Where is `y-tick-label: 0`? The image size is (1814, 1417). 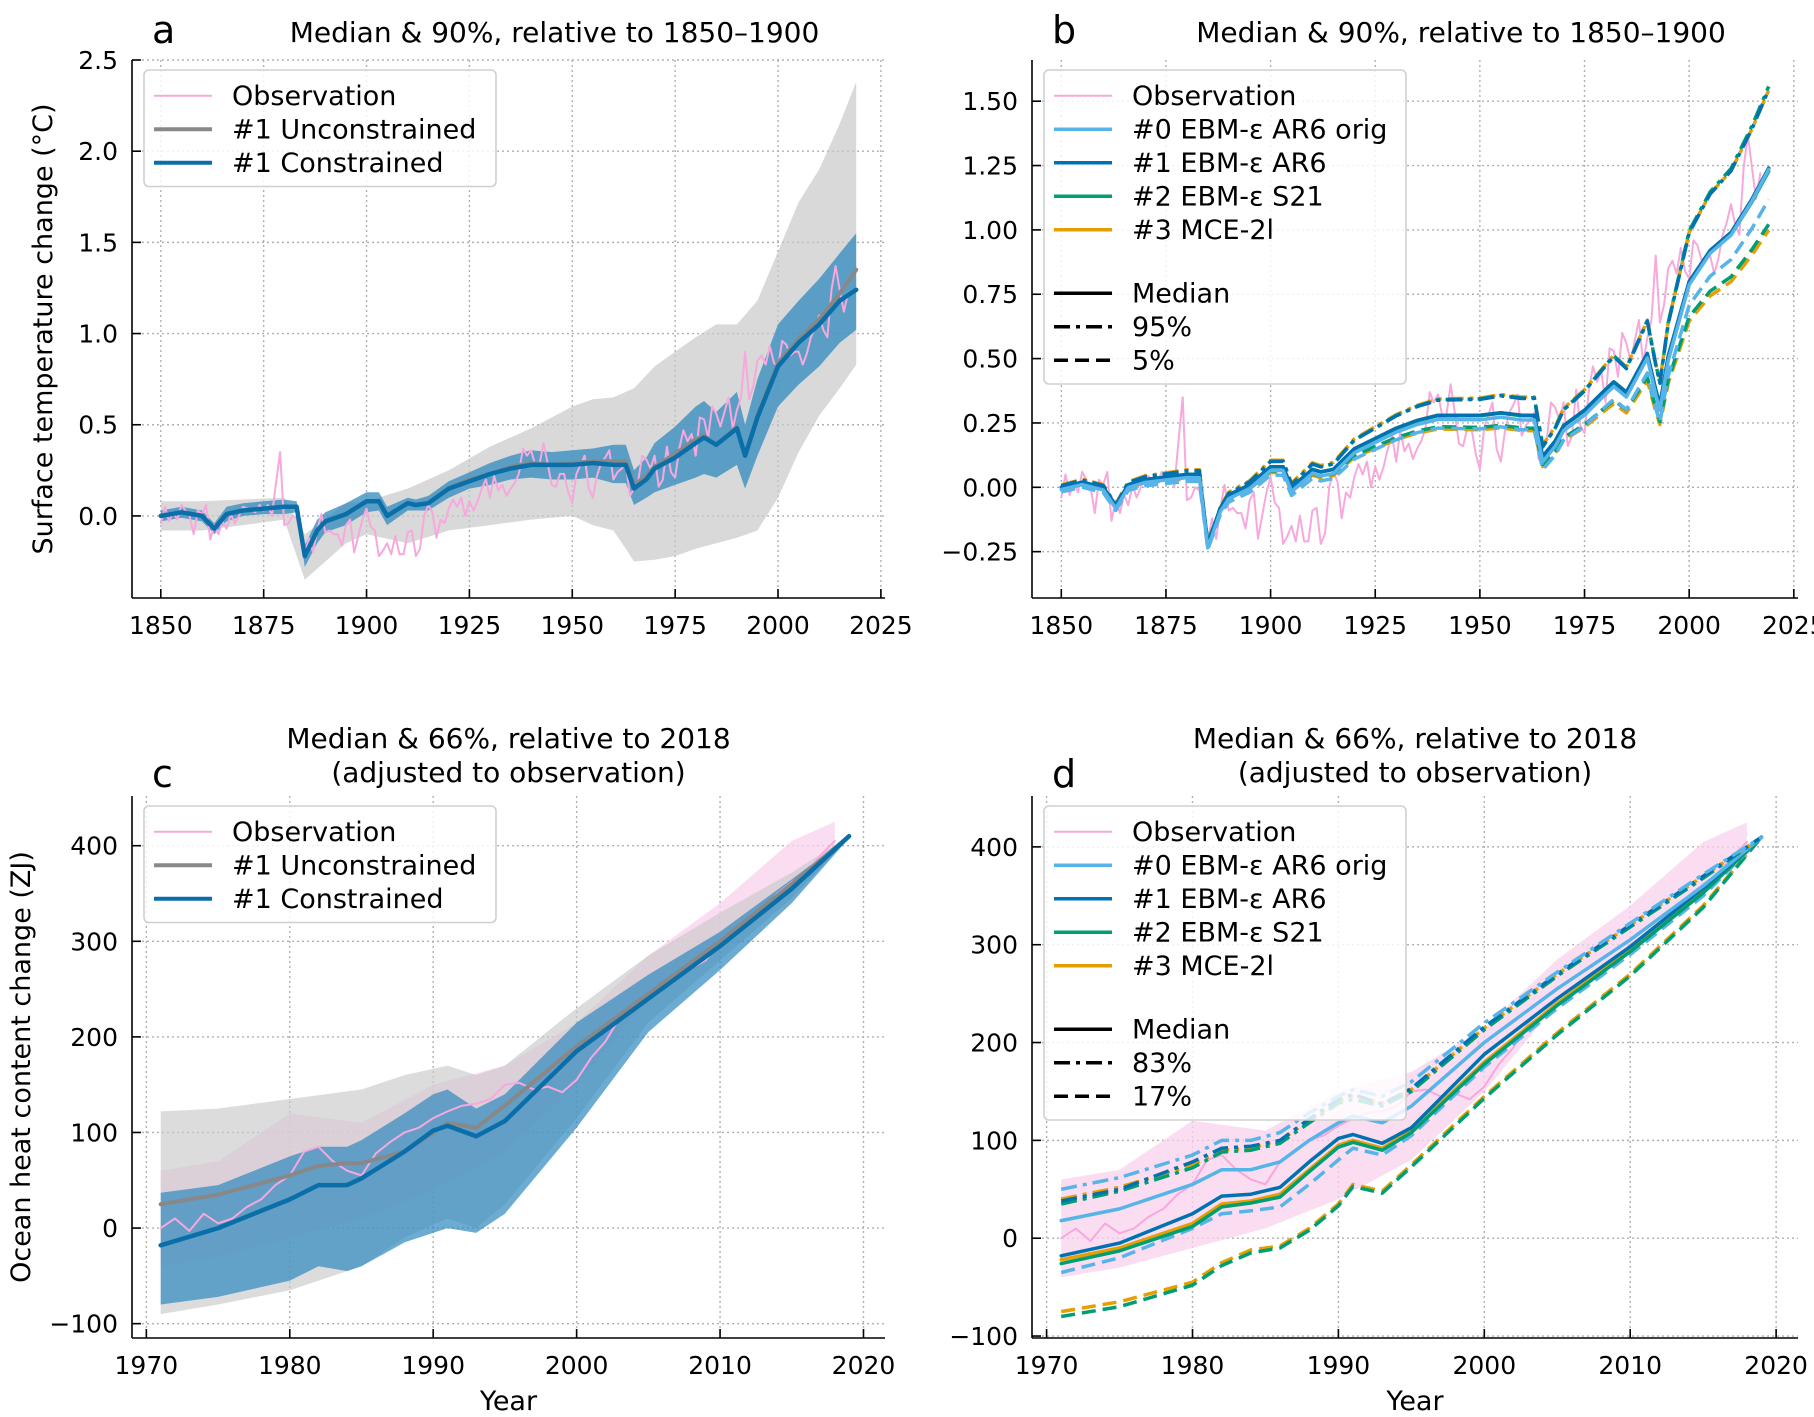 y-tick-label: 0 is located at coordinates (1010, 1238).